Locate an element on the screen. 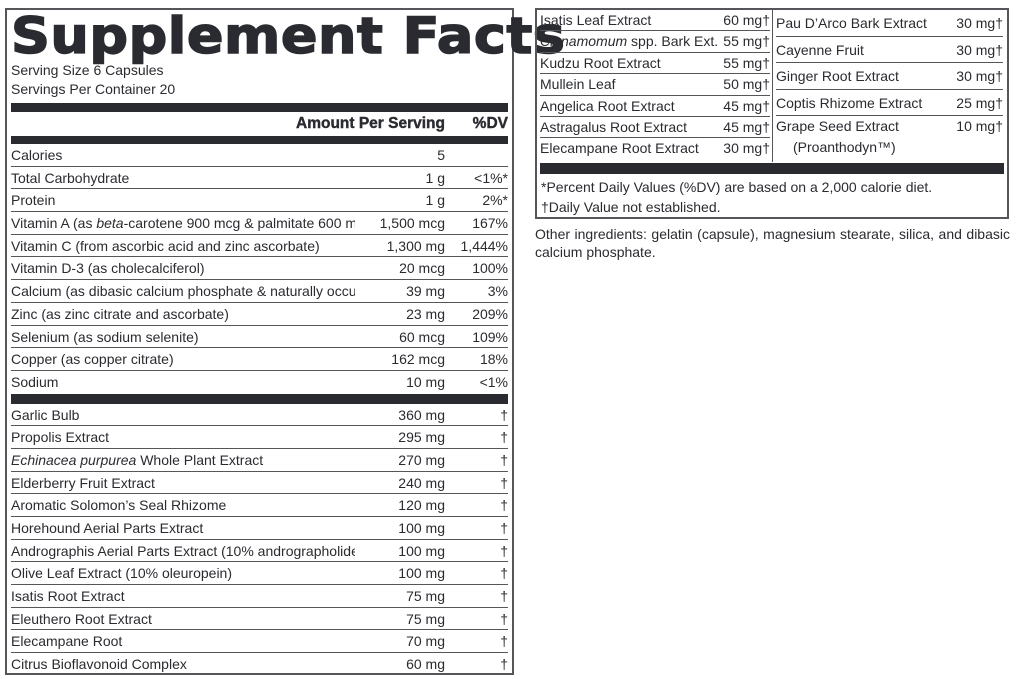  ingredient-name: Kudzu Root Extract is located at coordinates (600, 62).